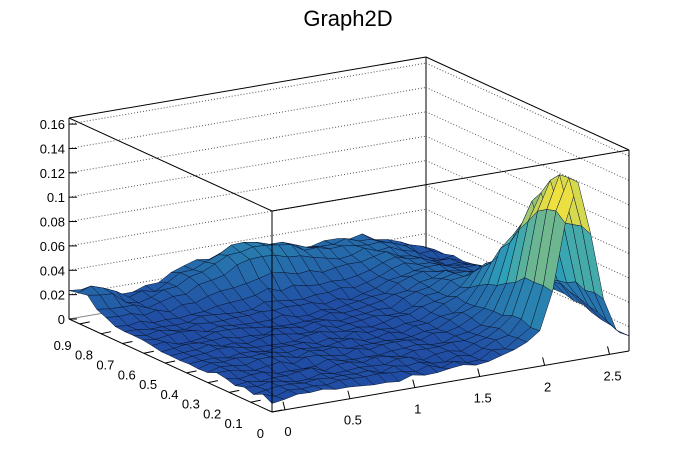 This screenshot has height=472, width=696. Describe the element at coordinates (417, 409) in the screenshot. I see `x-tick-label: 1` at that location.